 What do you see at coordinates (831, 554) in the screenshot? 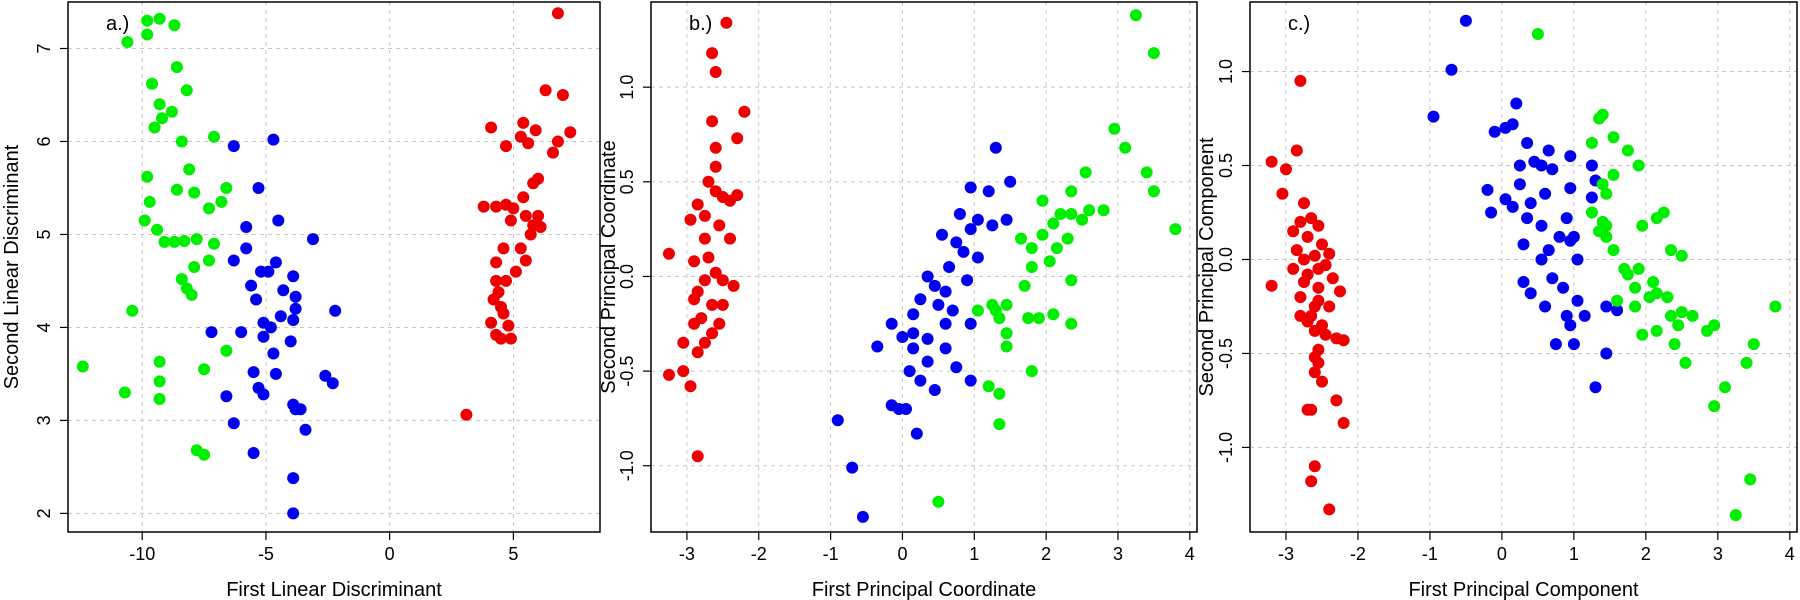
I see `x-tick-label: -1` at bounding box center [831, 554].